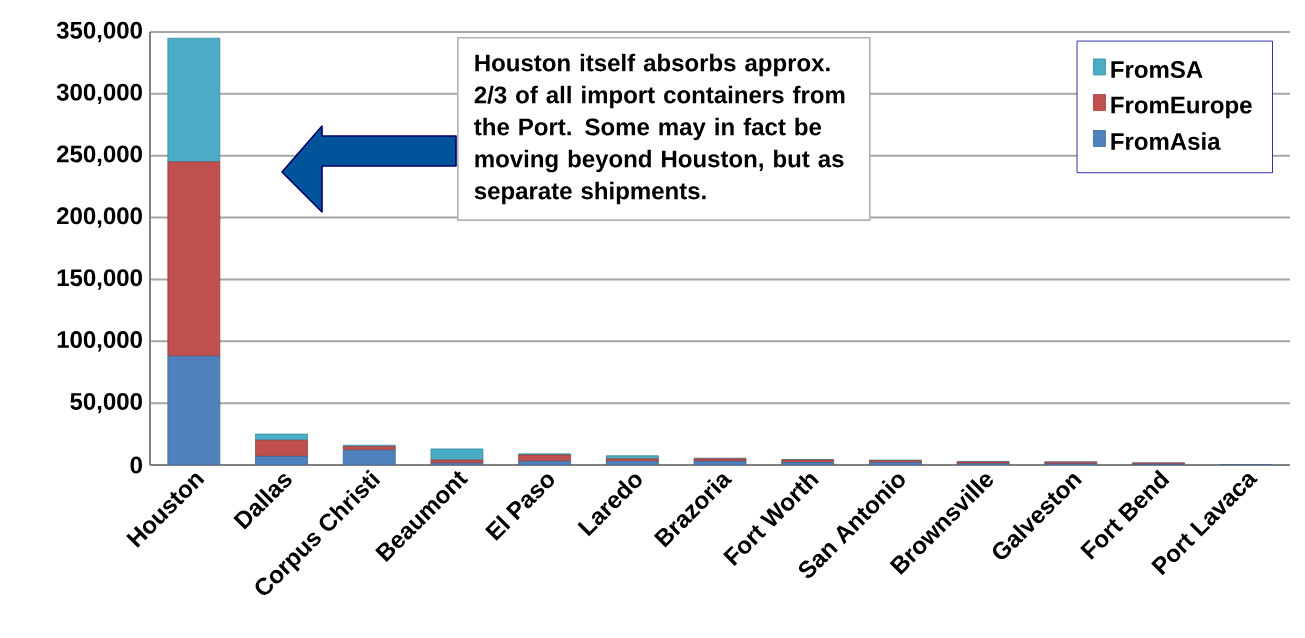  Describe the element at coordinates (1157, 70) in the screenshot. I see `legend-label: FromSA` at that location.